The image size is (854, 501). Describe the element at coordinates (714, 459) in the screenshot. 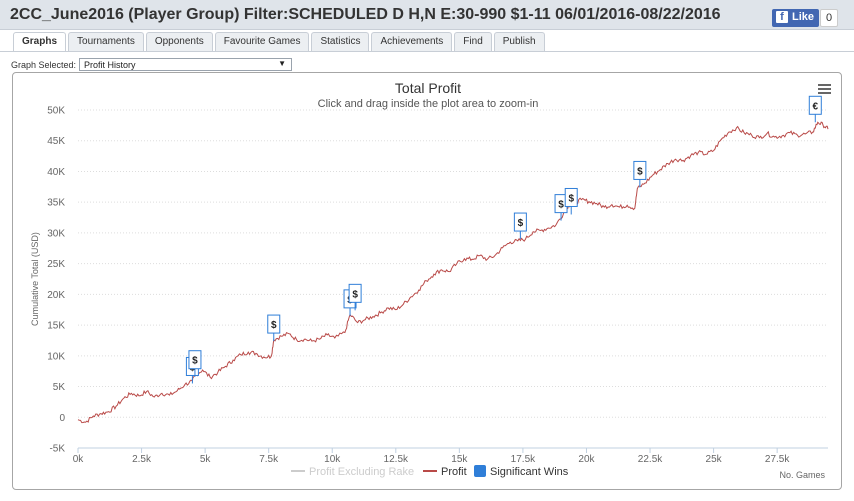

I see `x-tick-label: 25k` at that location.